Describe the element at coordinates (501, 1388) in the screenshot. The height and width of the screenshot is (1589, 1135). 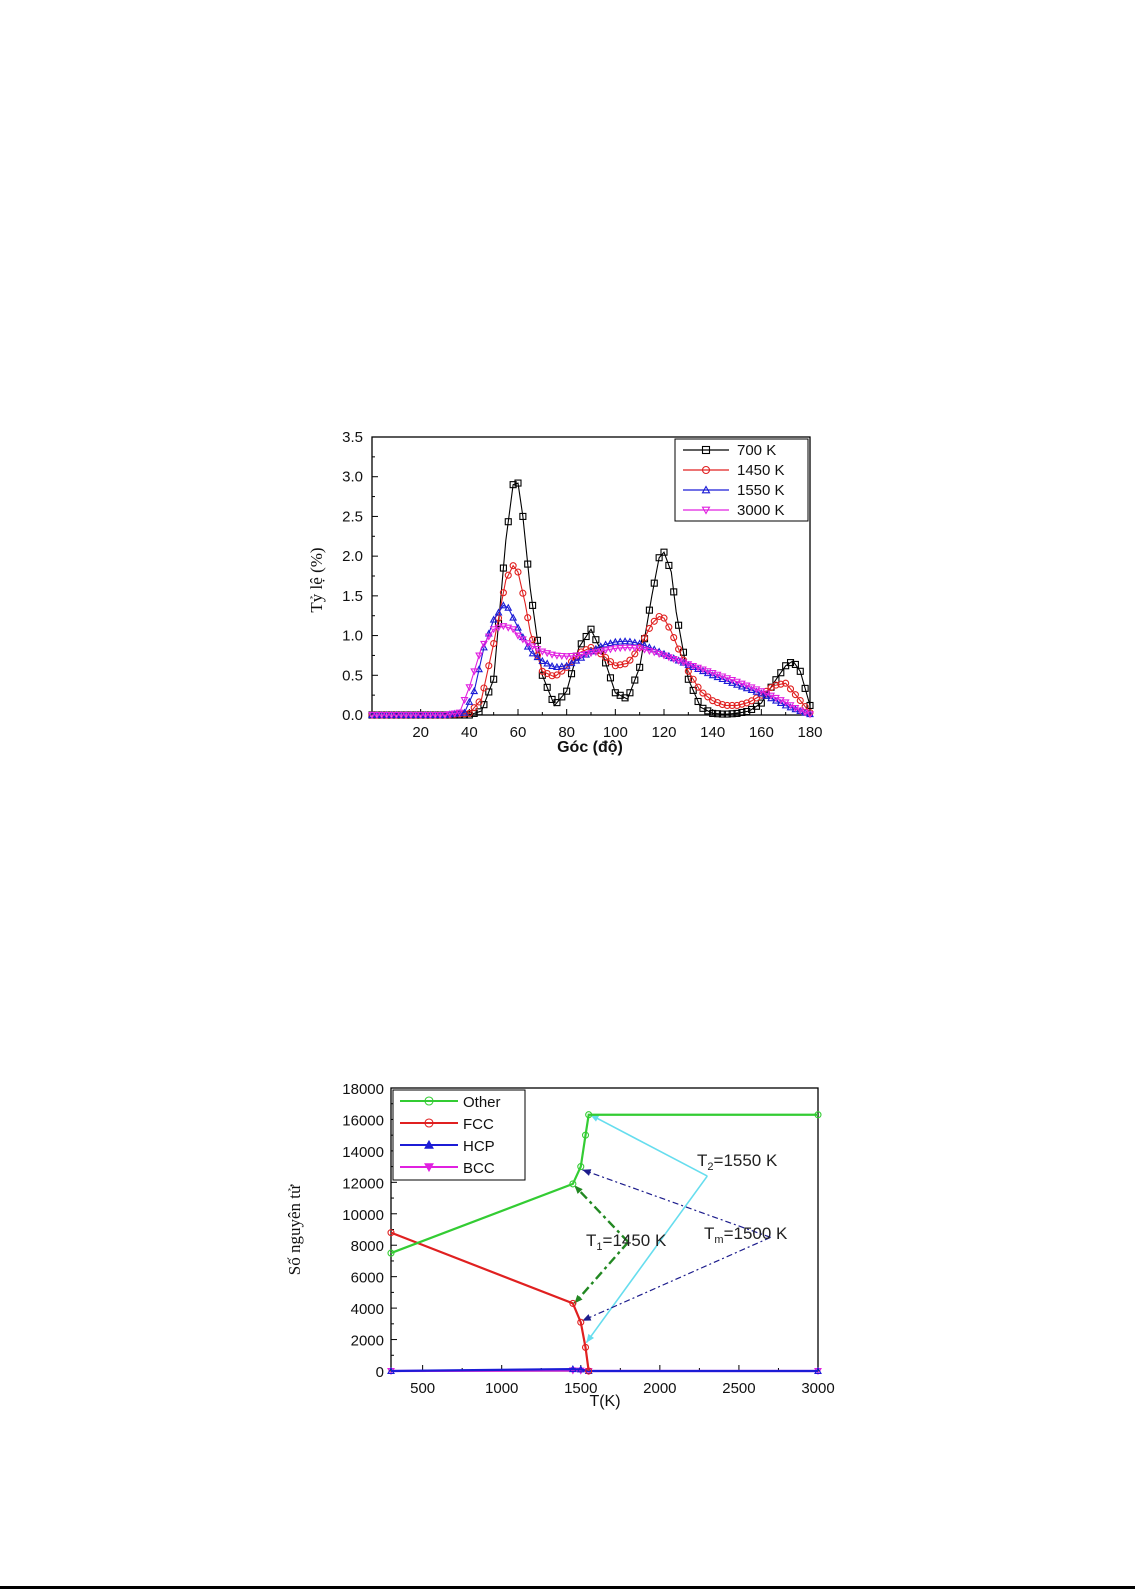
I see `x-tick-label: 1000` at that location.